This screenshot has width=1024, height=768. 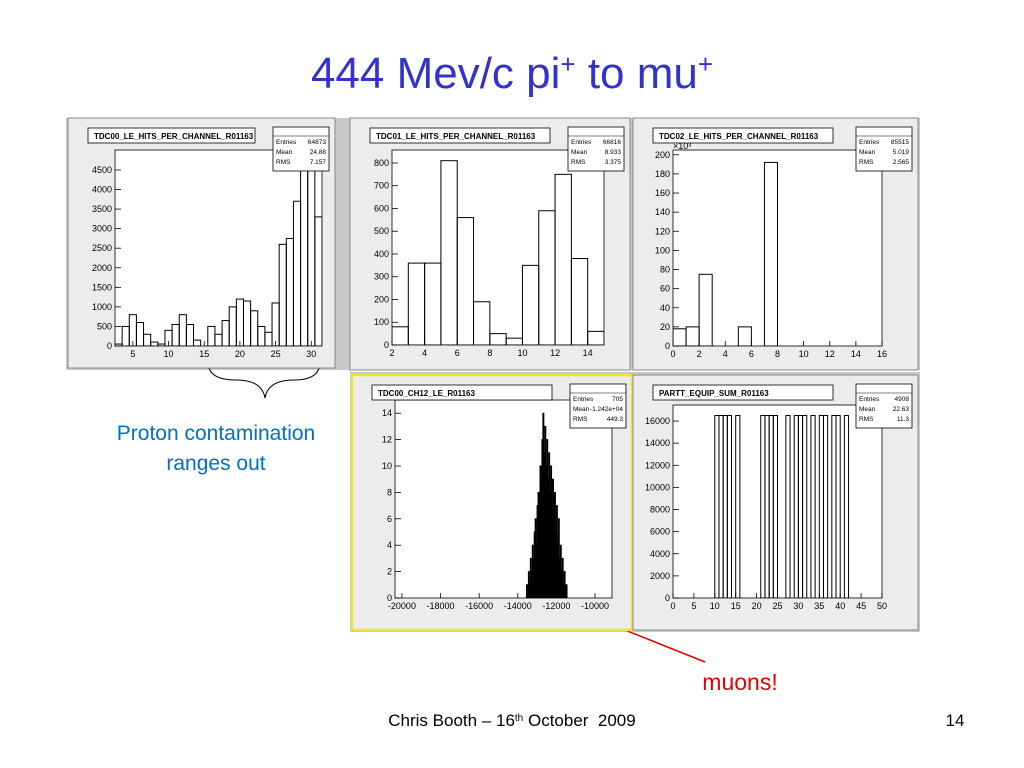 What do you see at coordinates (819, 606) in the screenshot?
I see `x-tick-label: 35` at bounding box center [819, 606].